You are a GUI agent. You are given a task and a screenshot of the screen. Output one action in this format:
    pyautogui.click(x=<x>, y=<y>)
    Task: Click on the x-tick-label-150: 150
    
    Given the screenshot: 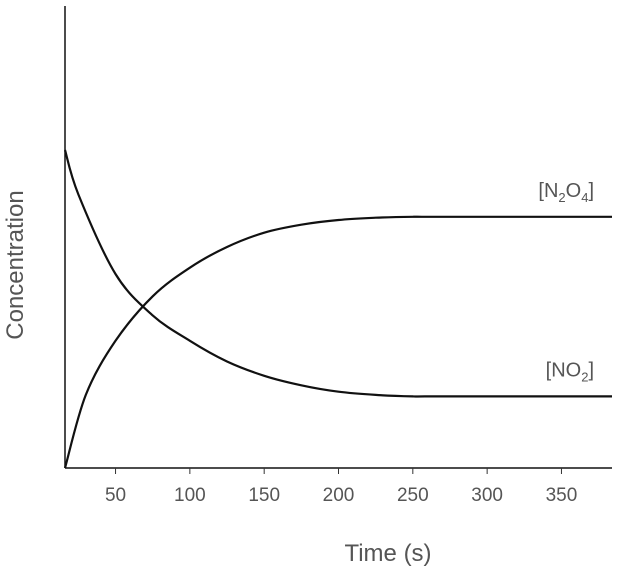 What is the action you would take?
    pyautogui.click(x=264, y=495)
    